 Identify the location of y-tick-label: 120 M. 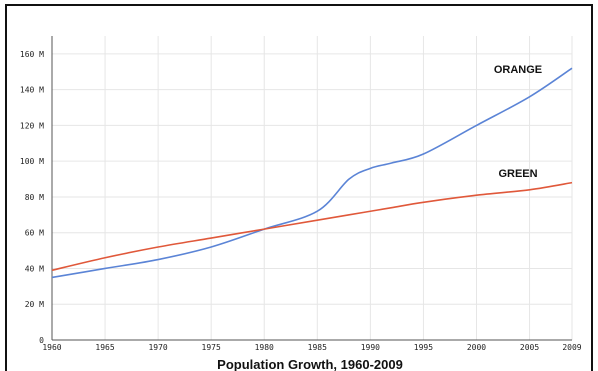
(32, 125).